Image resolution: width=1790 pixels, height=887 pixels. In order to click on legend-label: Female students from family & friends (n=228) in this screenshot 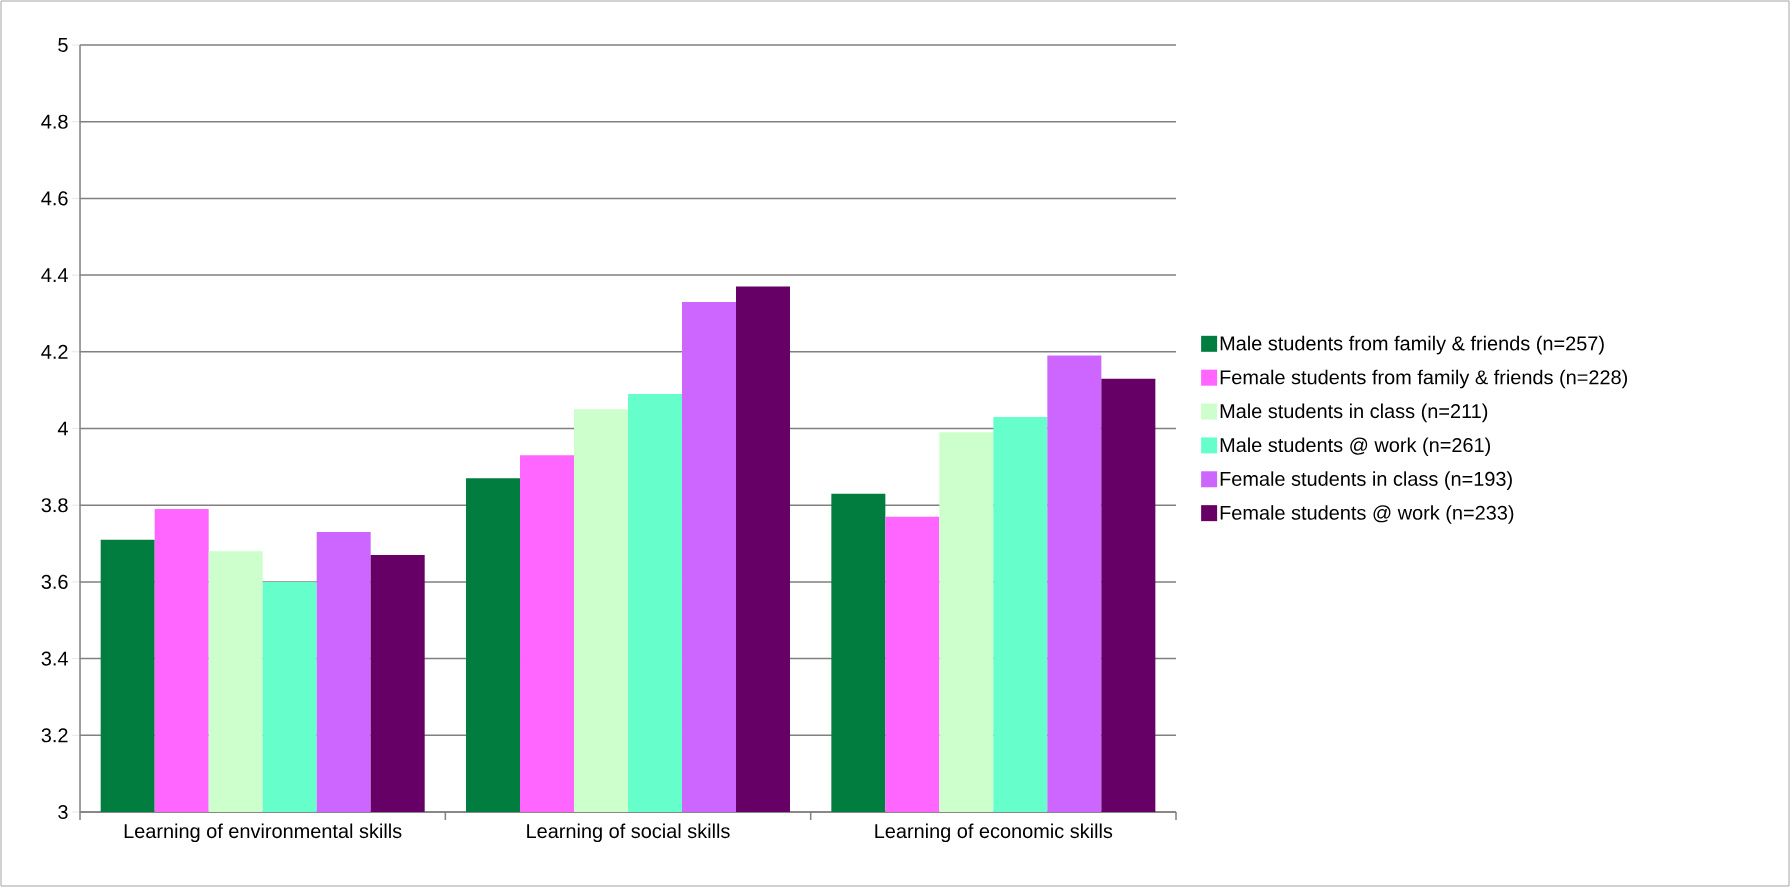, I will do `click(1424, 379)`.